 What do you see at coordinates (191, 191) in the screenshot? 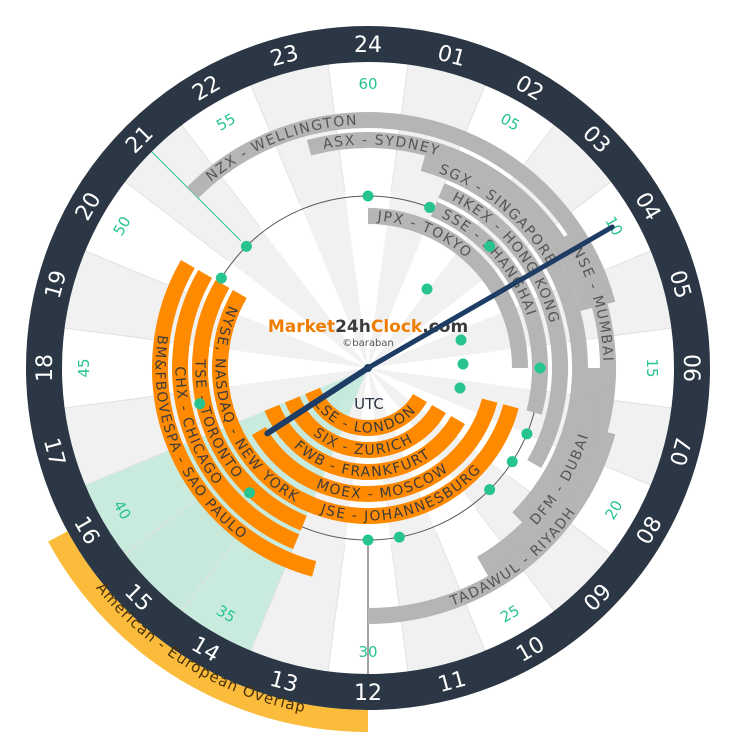
I see `minute-guide-line` at bounding box center [191, 191].